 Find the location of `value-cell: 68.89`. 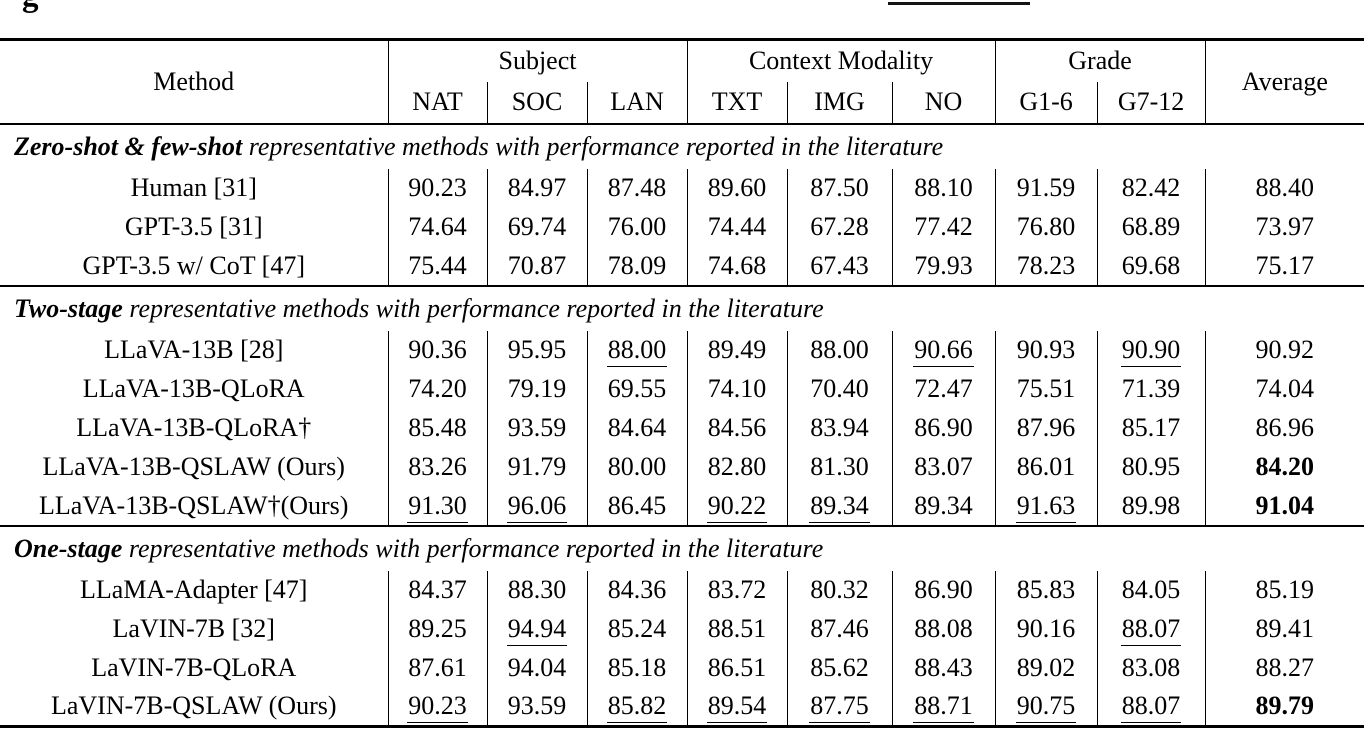

value-cell: 68.89 is located at coordinates (1151, 227).